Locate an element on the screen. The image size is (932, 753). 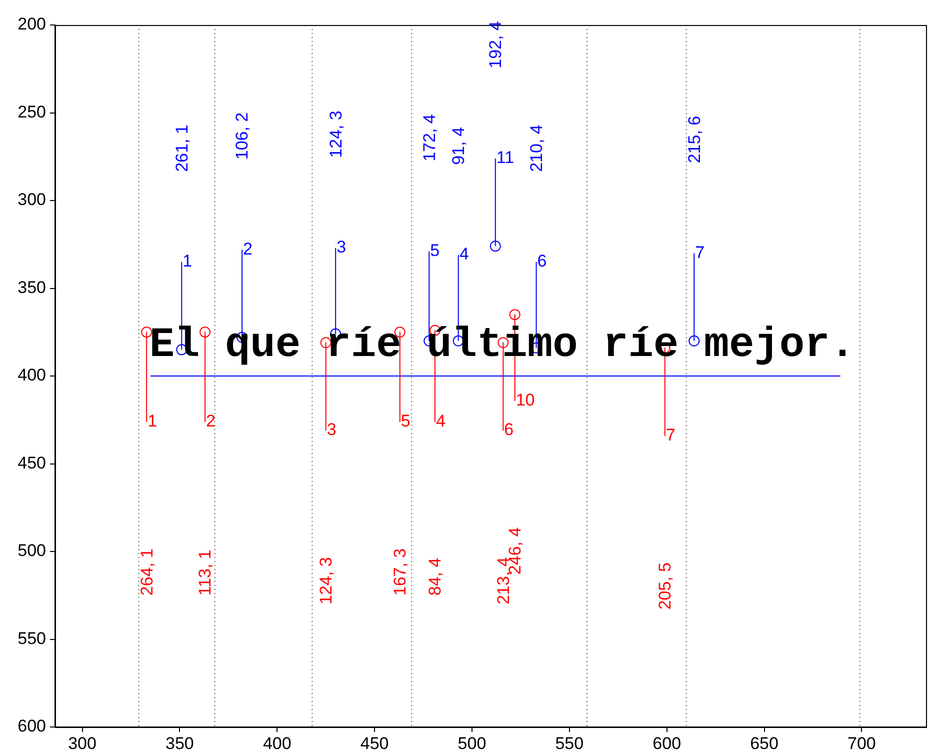
annotation: 167, 3 is located at coordinates (400, 572).